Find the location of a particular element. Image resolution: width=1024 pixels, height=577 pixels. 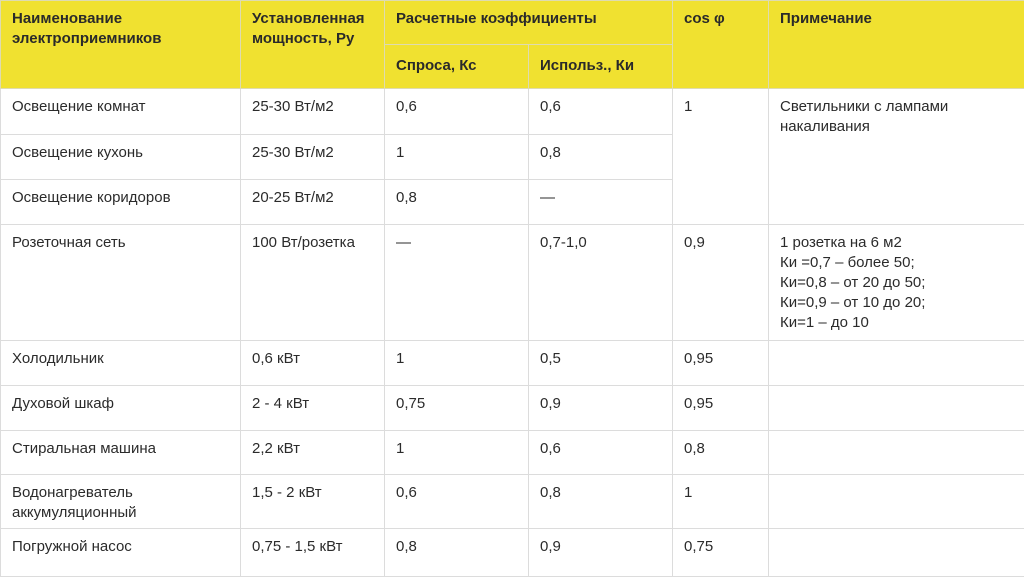

cell-name: Освещение кухонь is located at coordinates (121, 157).